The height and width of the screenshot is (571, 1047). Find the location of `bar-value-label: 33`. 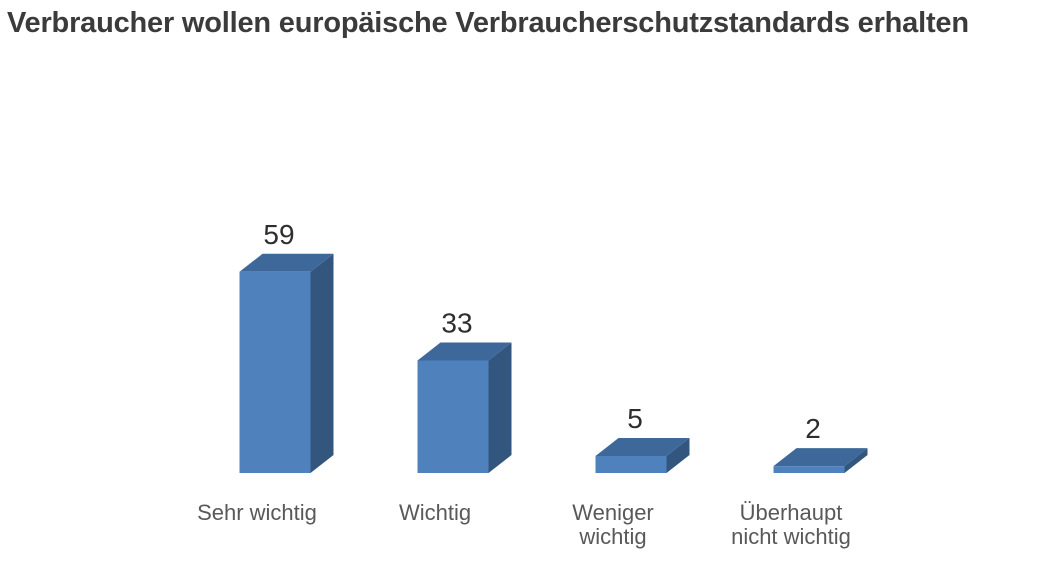

bar-value-label: 33 is located at coordinates (456, 322).